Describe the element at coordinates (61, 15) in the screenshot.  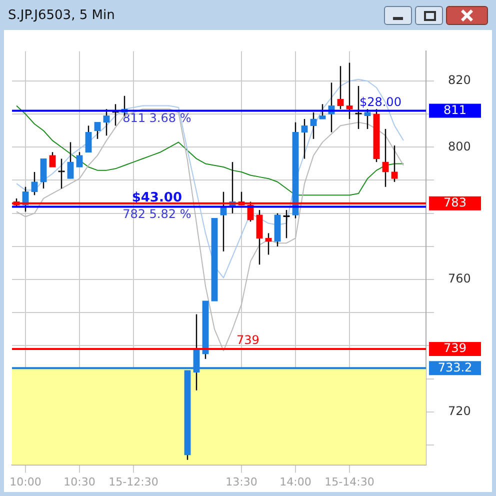
I see `chart-title: S.JP.J6503, 5 Min` at that location.